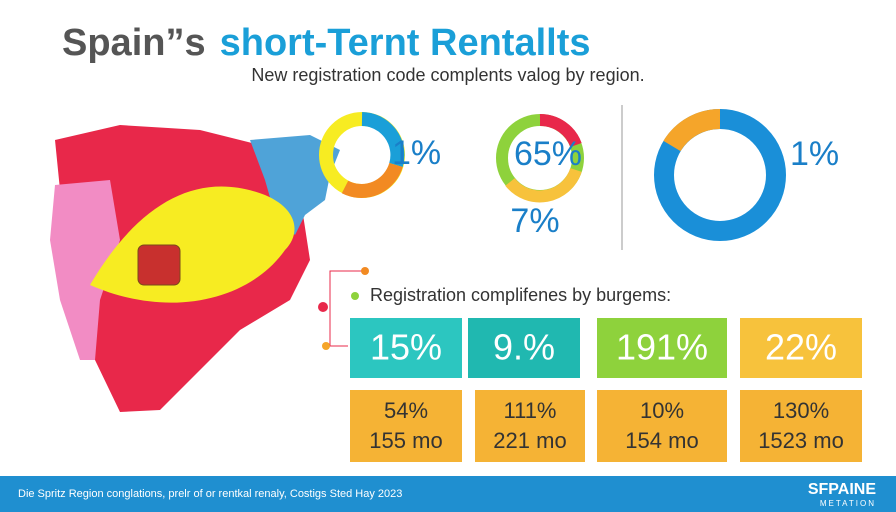 Image resolution: width=896 pixels, height=512 pixels. I want to click on tile-value: 111%, so click(529, 410).